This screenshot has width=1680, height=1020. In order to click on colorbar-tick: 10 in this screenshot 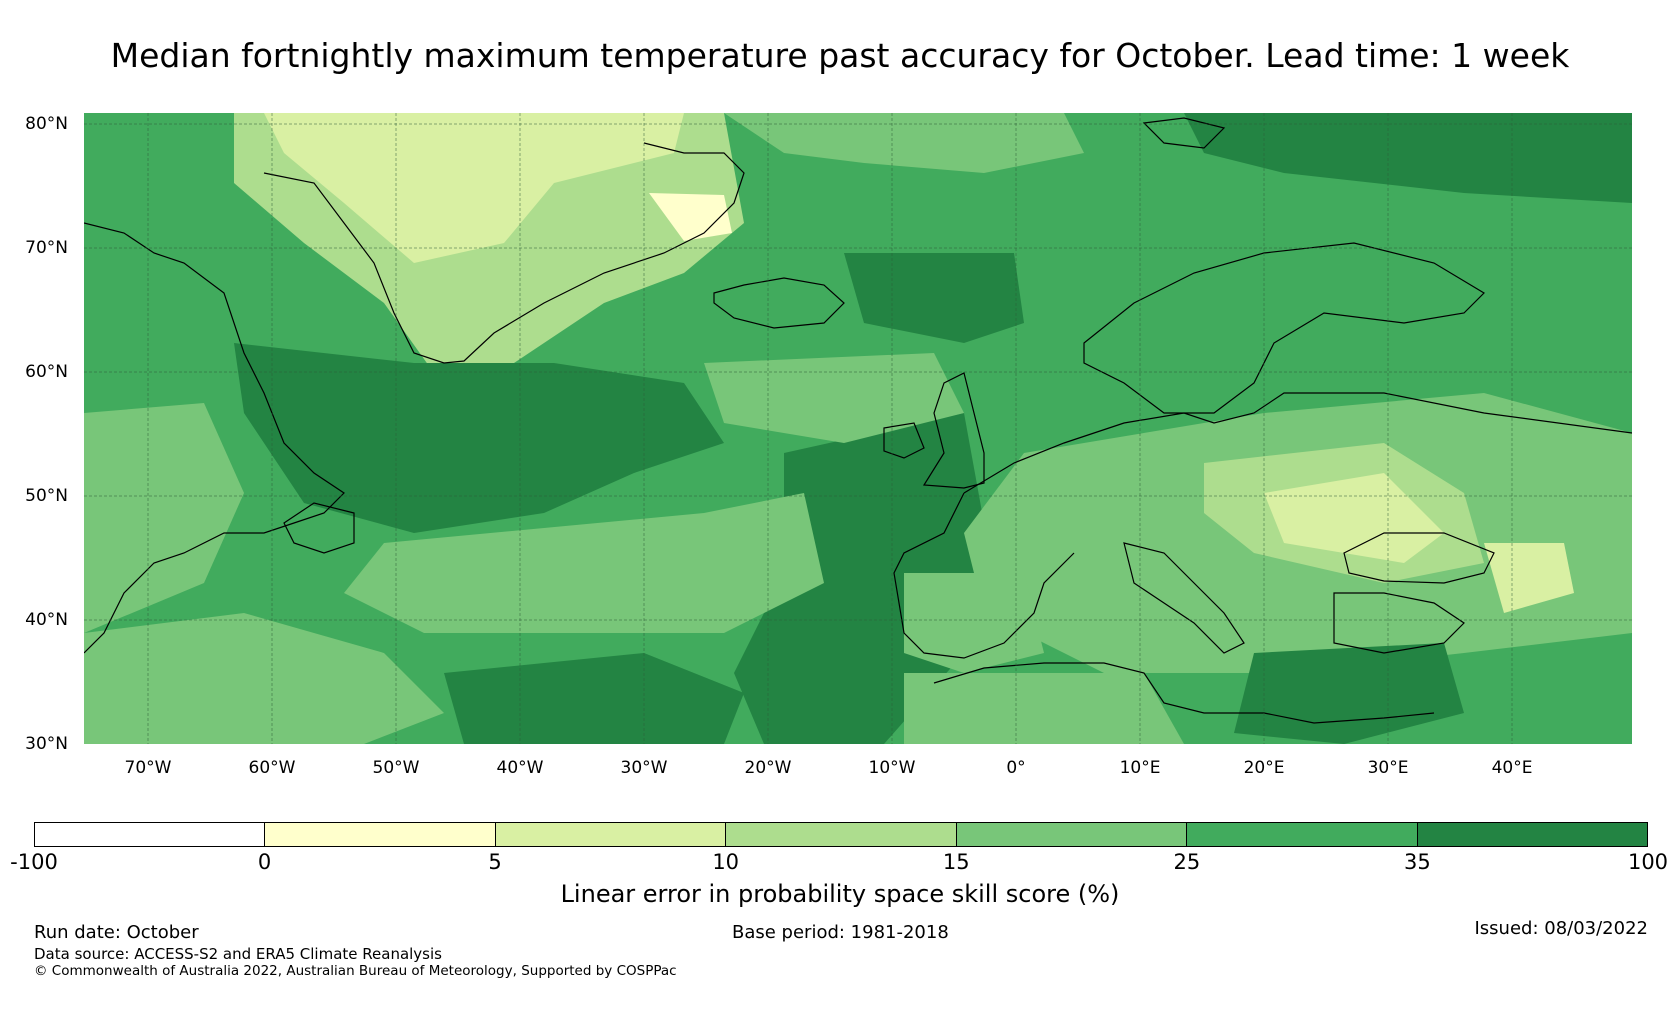, I will do `click(726, 862)`.